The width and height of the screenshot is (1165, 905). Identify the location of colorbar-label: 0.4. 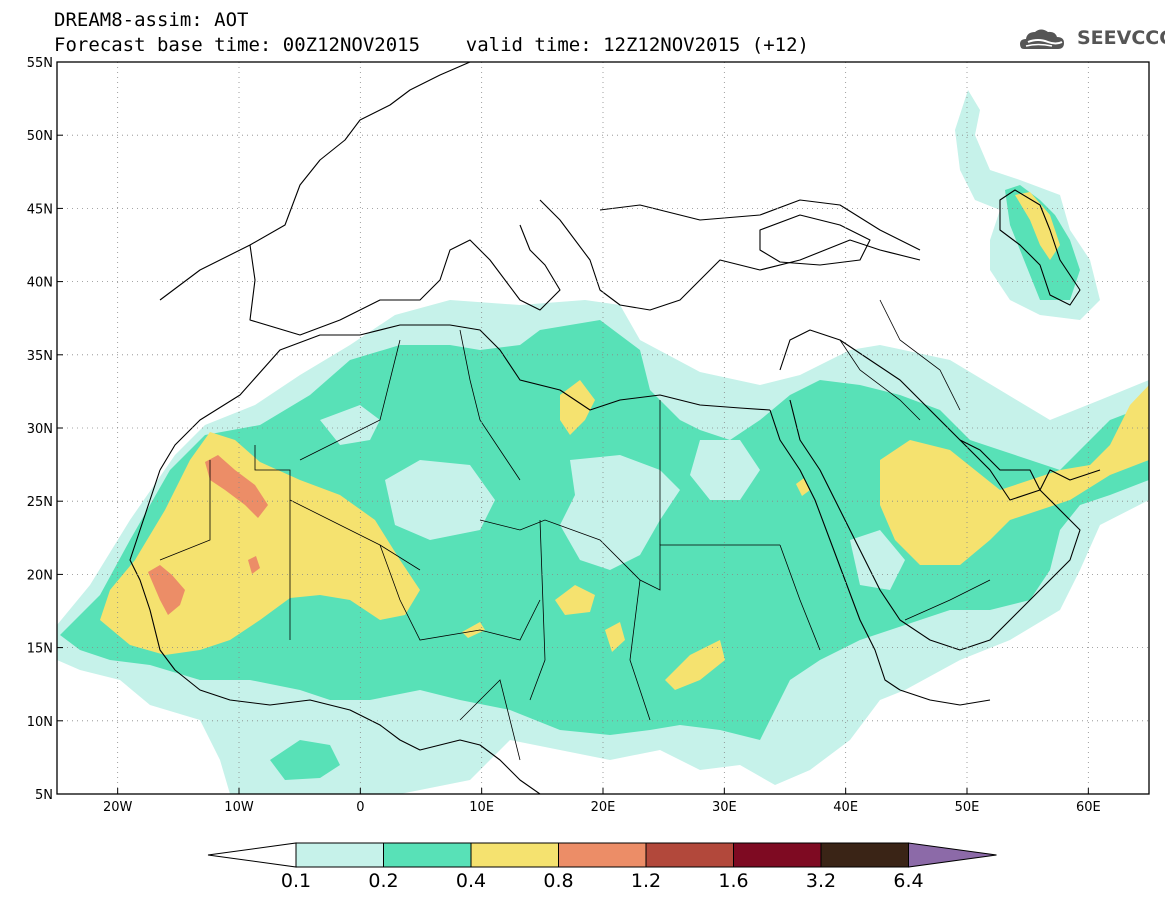
(471, 881).